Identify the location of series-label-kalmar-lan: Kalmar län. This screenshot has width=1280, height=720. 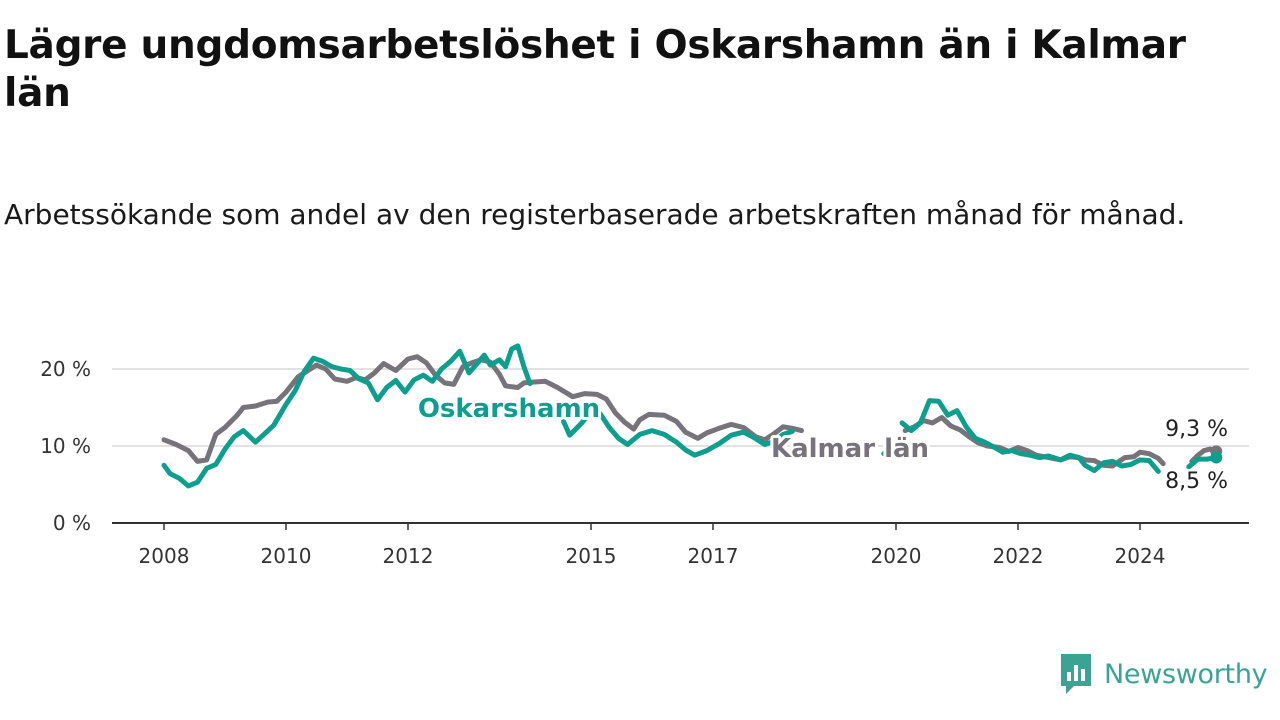
(850, 449).